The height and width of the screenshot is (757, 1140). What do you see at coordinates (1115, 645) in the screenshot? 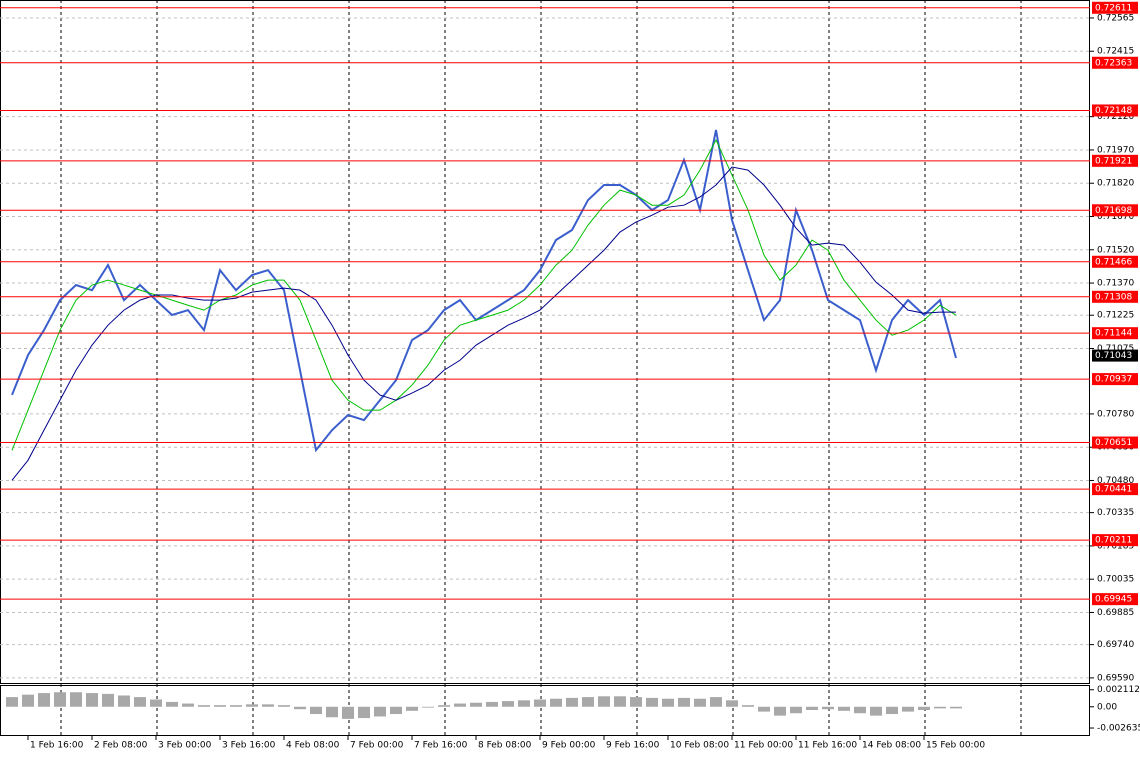
I see `y-tick-label: 0.69740` at bounding box center [1115, 645].